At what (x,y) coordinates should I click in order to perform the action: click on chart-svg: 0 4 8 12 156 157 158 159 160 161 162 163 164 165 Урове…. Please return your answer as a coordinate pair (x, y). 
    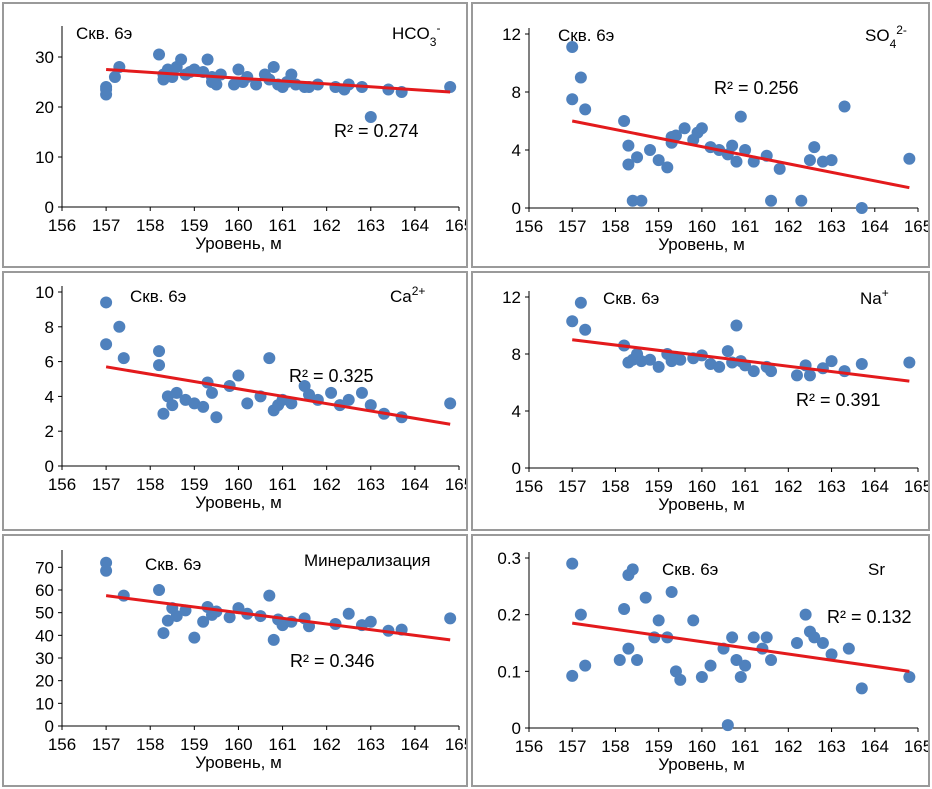
    Looking at the image, I should click on (715, 400).